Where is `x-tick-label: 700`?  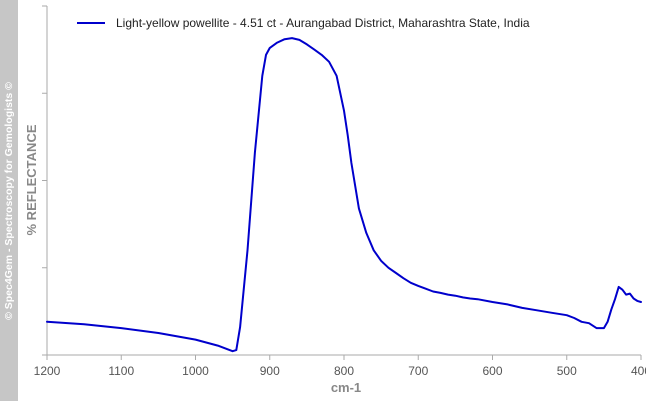 x-tick-label: 700 is located at coordinates (418, 371).